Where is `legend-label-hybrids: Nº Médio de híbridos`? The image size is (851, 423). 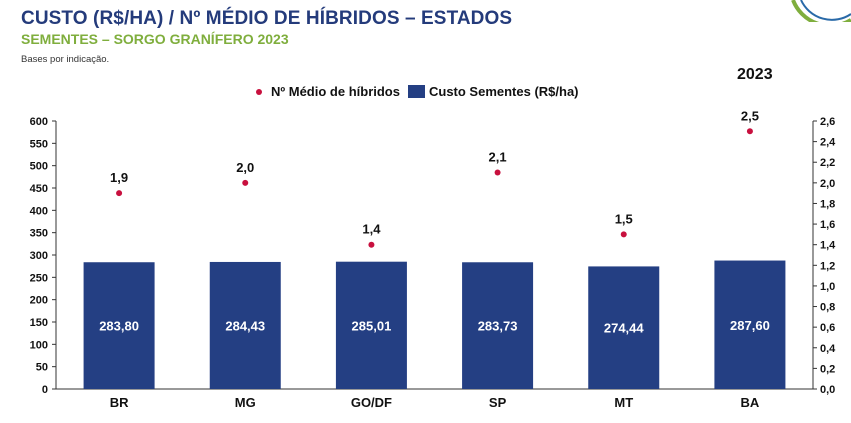
legend-label-hybrids: Nº Médio de híbridos is located at coordinates (335, 91).